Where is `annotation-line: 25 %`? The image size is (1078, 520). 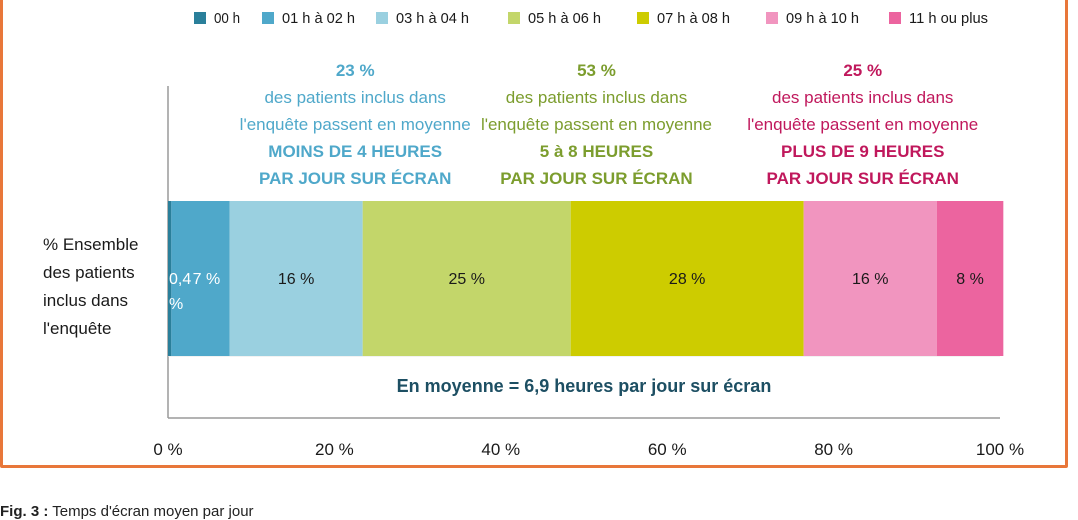 annotation-line: 25 % is located at coordinates (862, 70).